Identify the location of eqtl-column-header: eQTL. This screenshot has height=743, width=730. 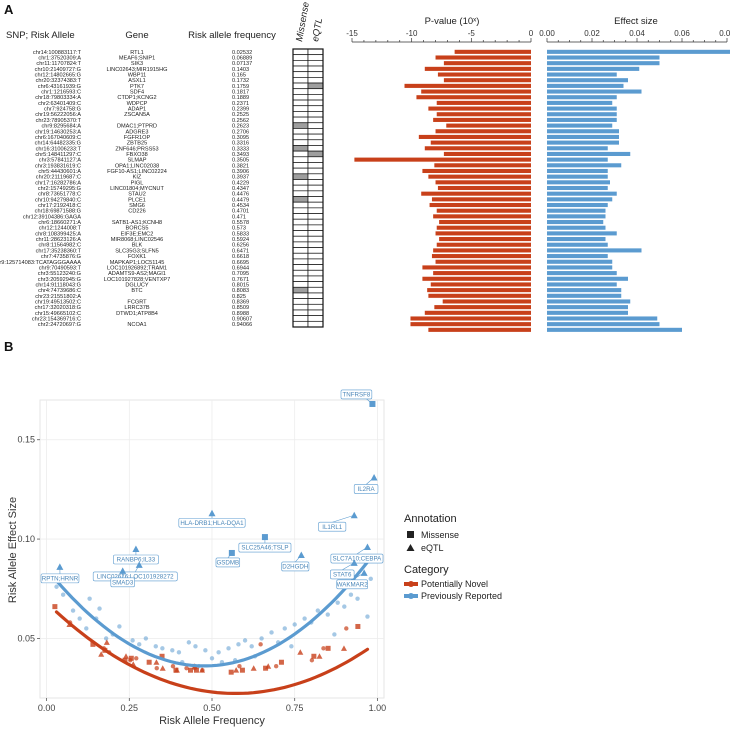
(317, 29).